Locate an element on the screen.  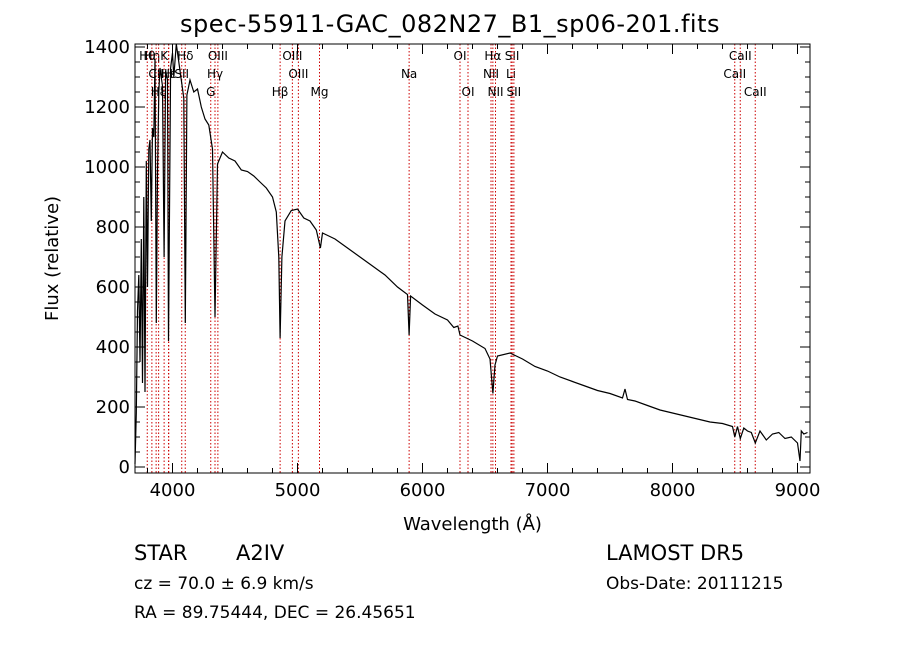
y-axis-label: Flux (relative) is located at coordinates (52, 258).